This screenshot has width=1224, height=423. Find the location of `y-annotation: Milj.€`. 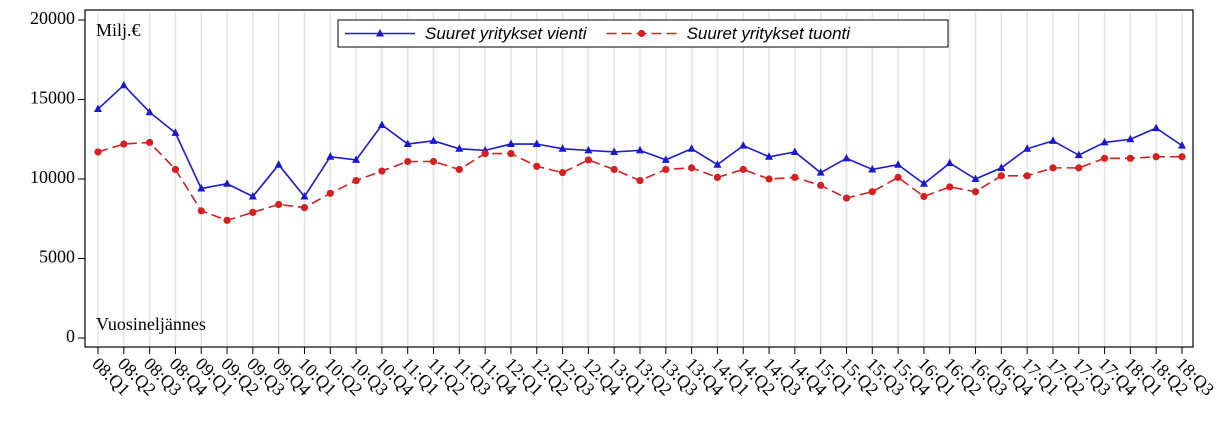

y-annotation: Milj.€ is located at coordinates (118, 30).